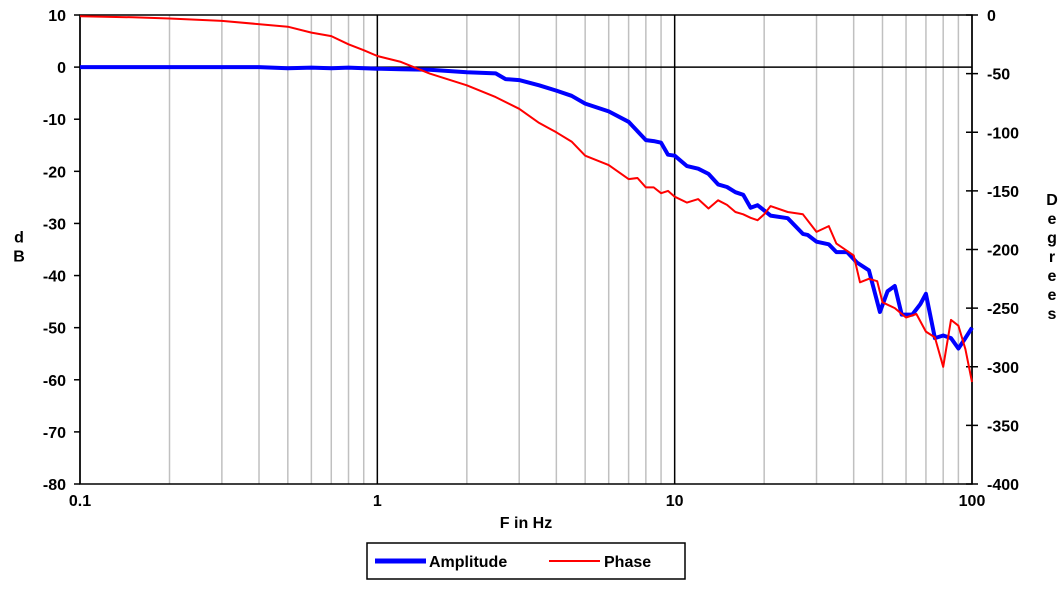 The height and width of the screenshot is (612, 1064). What do you see at coordinates (1052, 238) in the screenshot?
I see `y2-axis-label-char: g` at bounding box center [1052, 238].